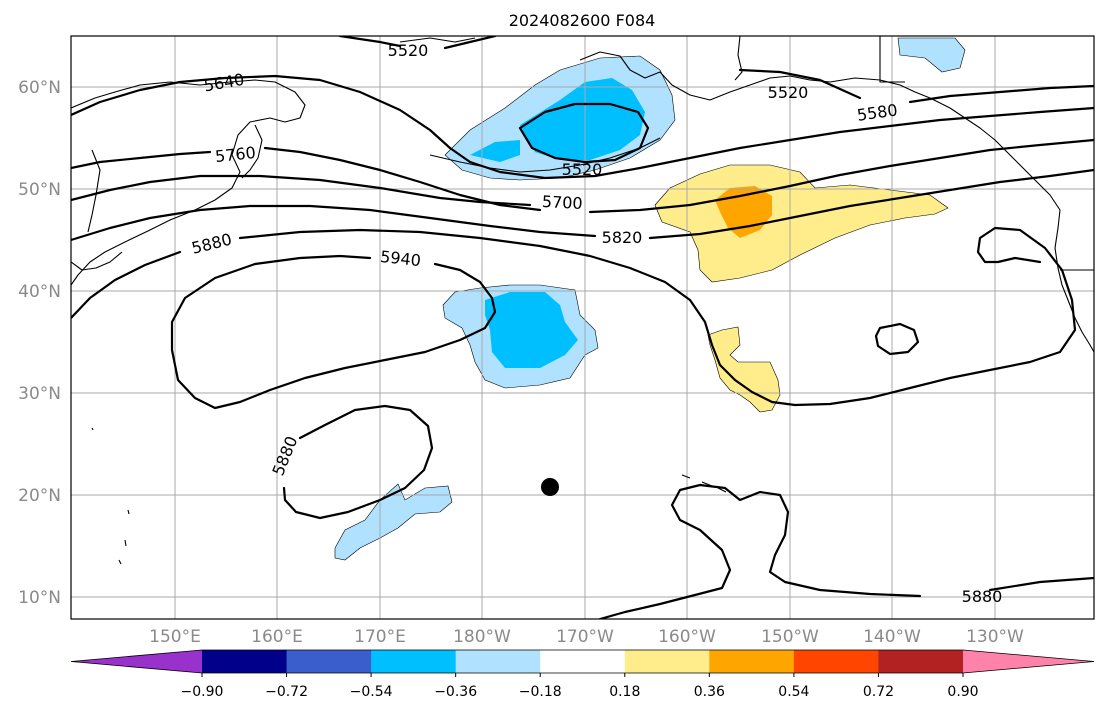 This screenshot has width=1105, height=712. I want to click on colorbar-tick-label: 0.72, so click(878, 692).